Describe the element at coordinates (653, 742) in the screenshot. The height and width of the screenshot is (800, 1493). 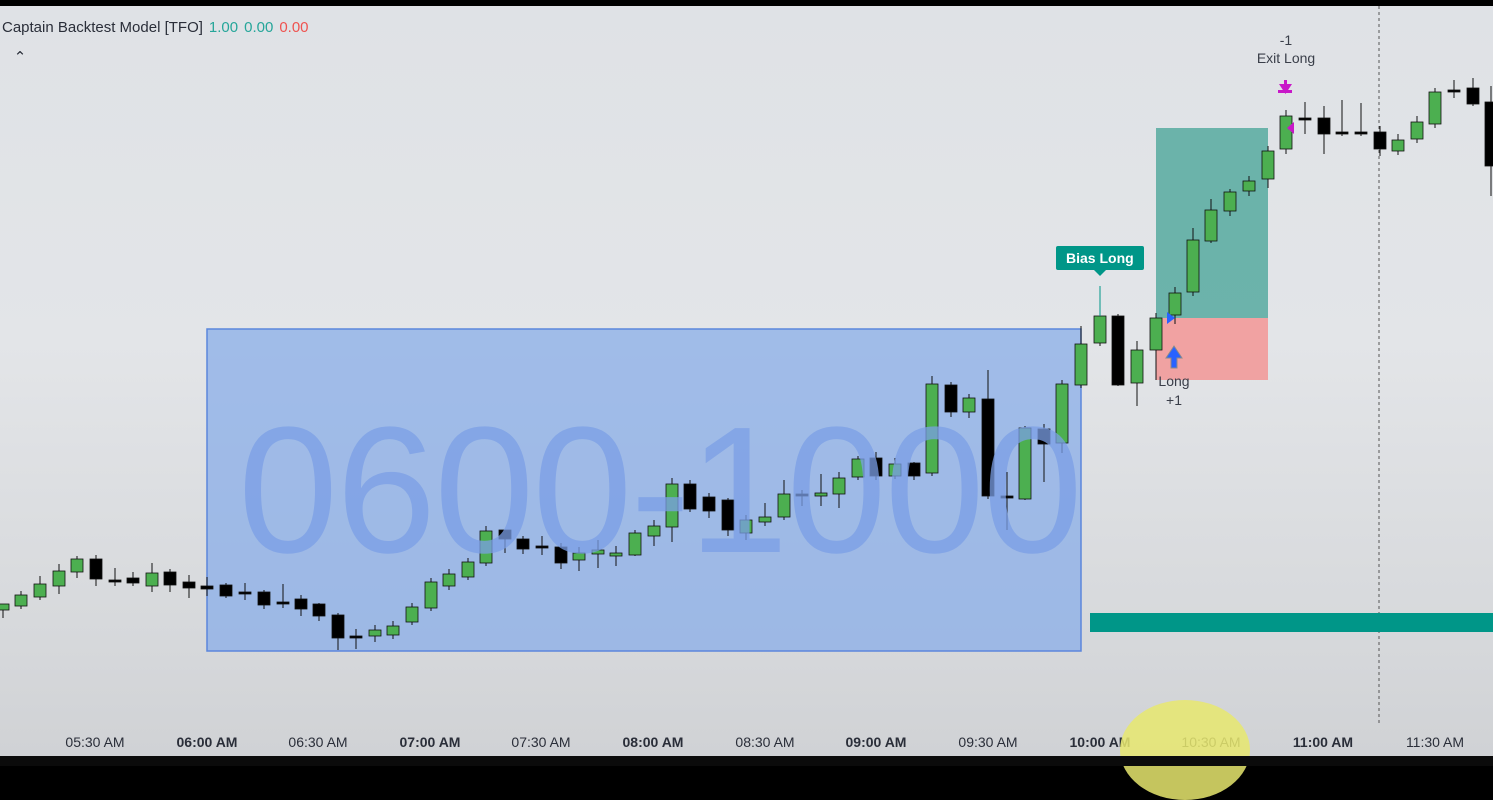
I see `time-axis-label: 08:00 AM` at that location.